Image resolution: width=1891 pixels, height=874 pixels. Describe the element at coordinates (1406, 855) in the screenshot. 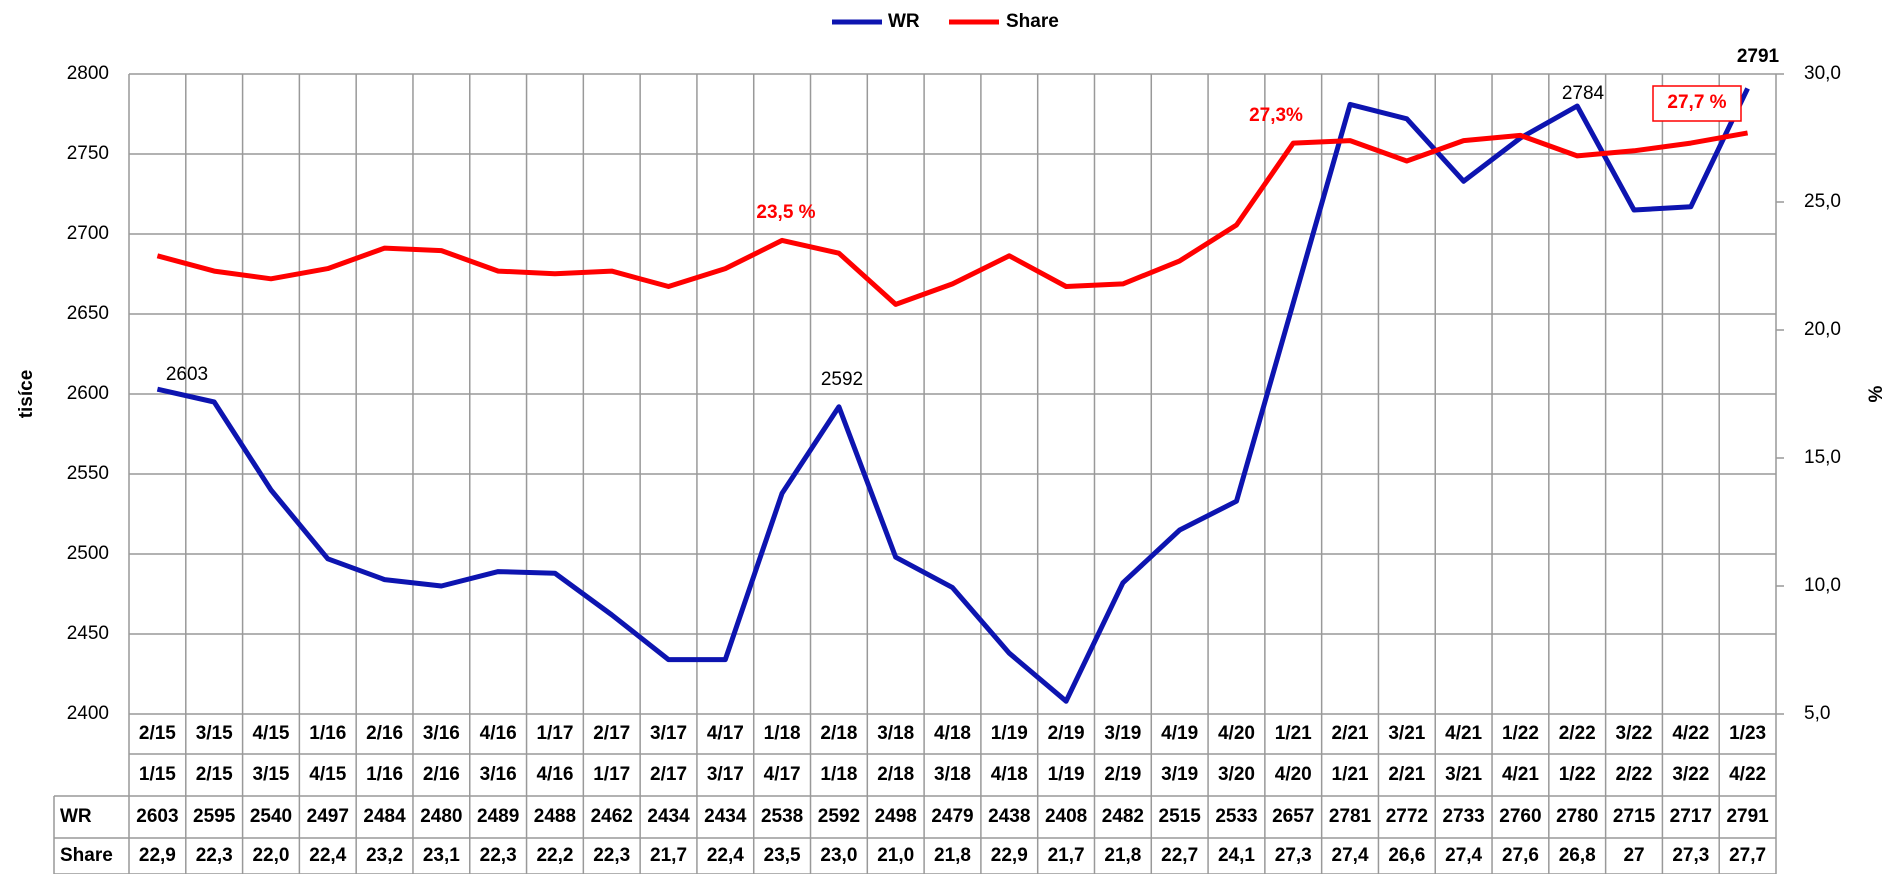

I see `table-cell: 26,6` at that location.